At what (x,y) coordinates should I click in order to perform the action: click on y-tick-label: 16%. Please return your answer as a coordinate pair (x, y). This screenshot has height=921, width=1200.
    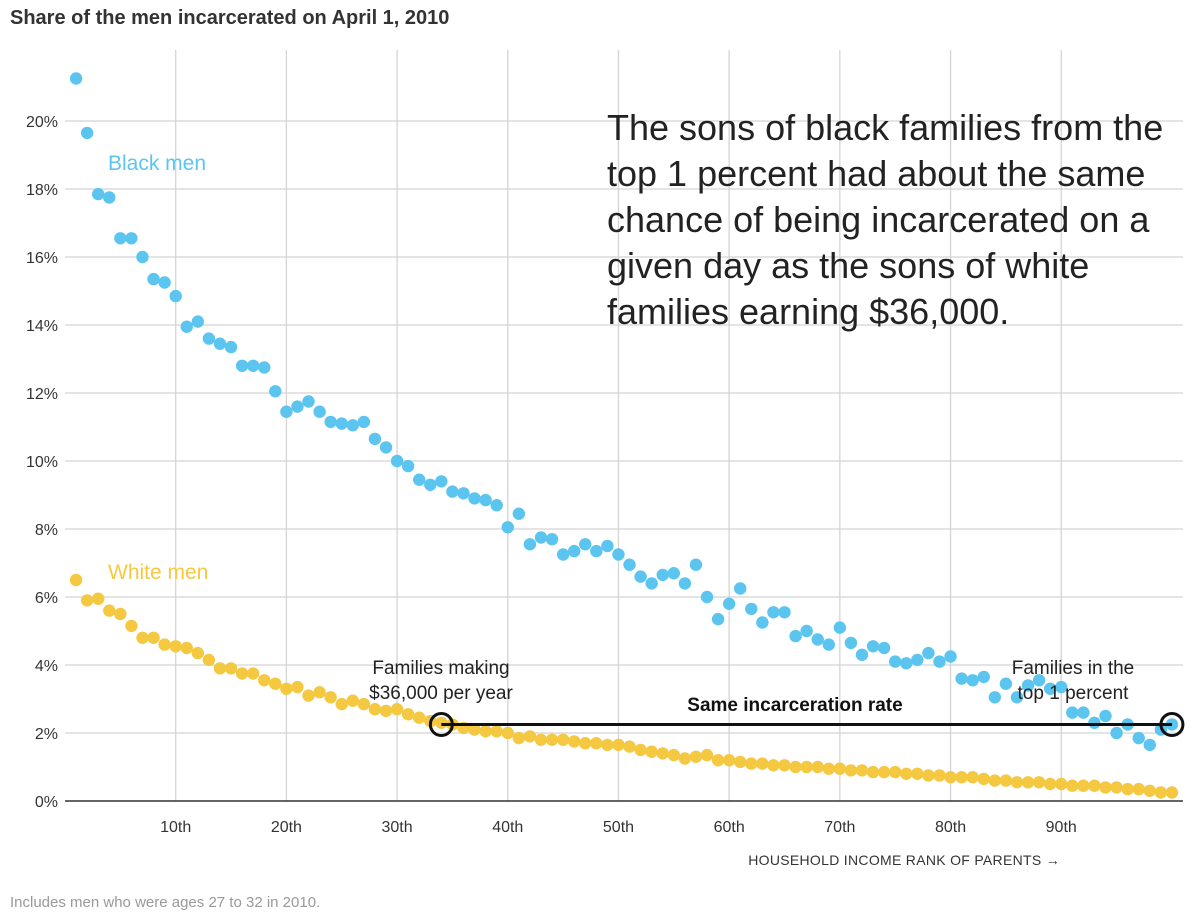
    Looking at the image, I should click on (42, 258).